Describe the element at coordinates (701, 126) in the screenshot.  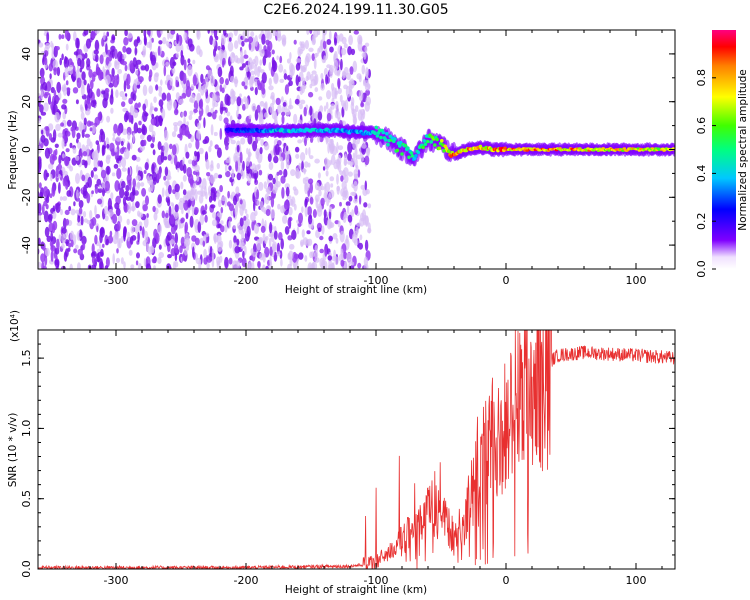
I see `colorbar-tick-label: 0.6` at that location.